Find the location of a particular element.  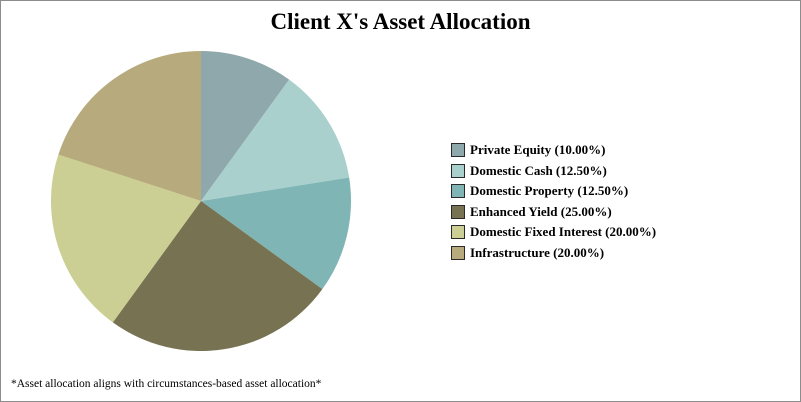

legend-item: Domestic Fixed Interest (20.00%) is located at coordinates (553, 232).